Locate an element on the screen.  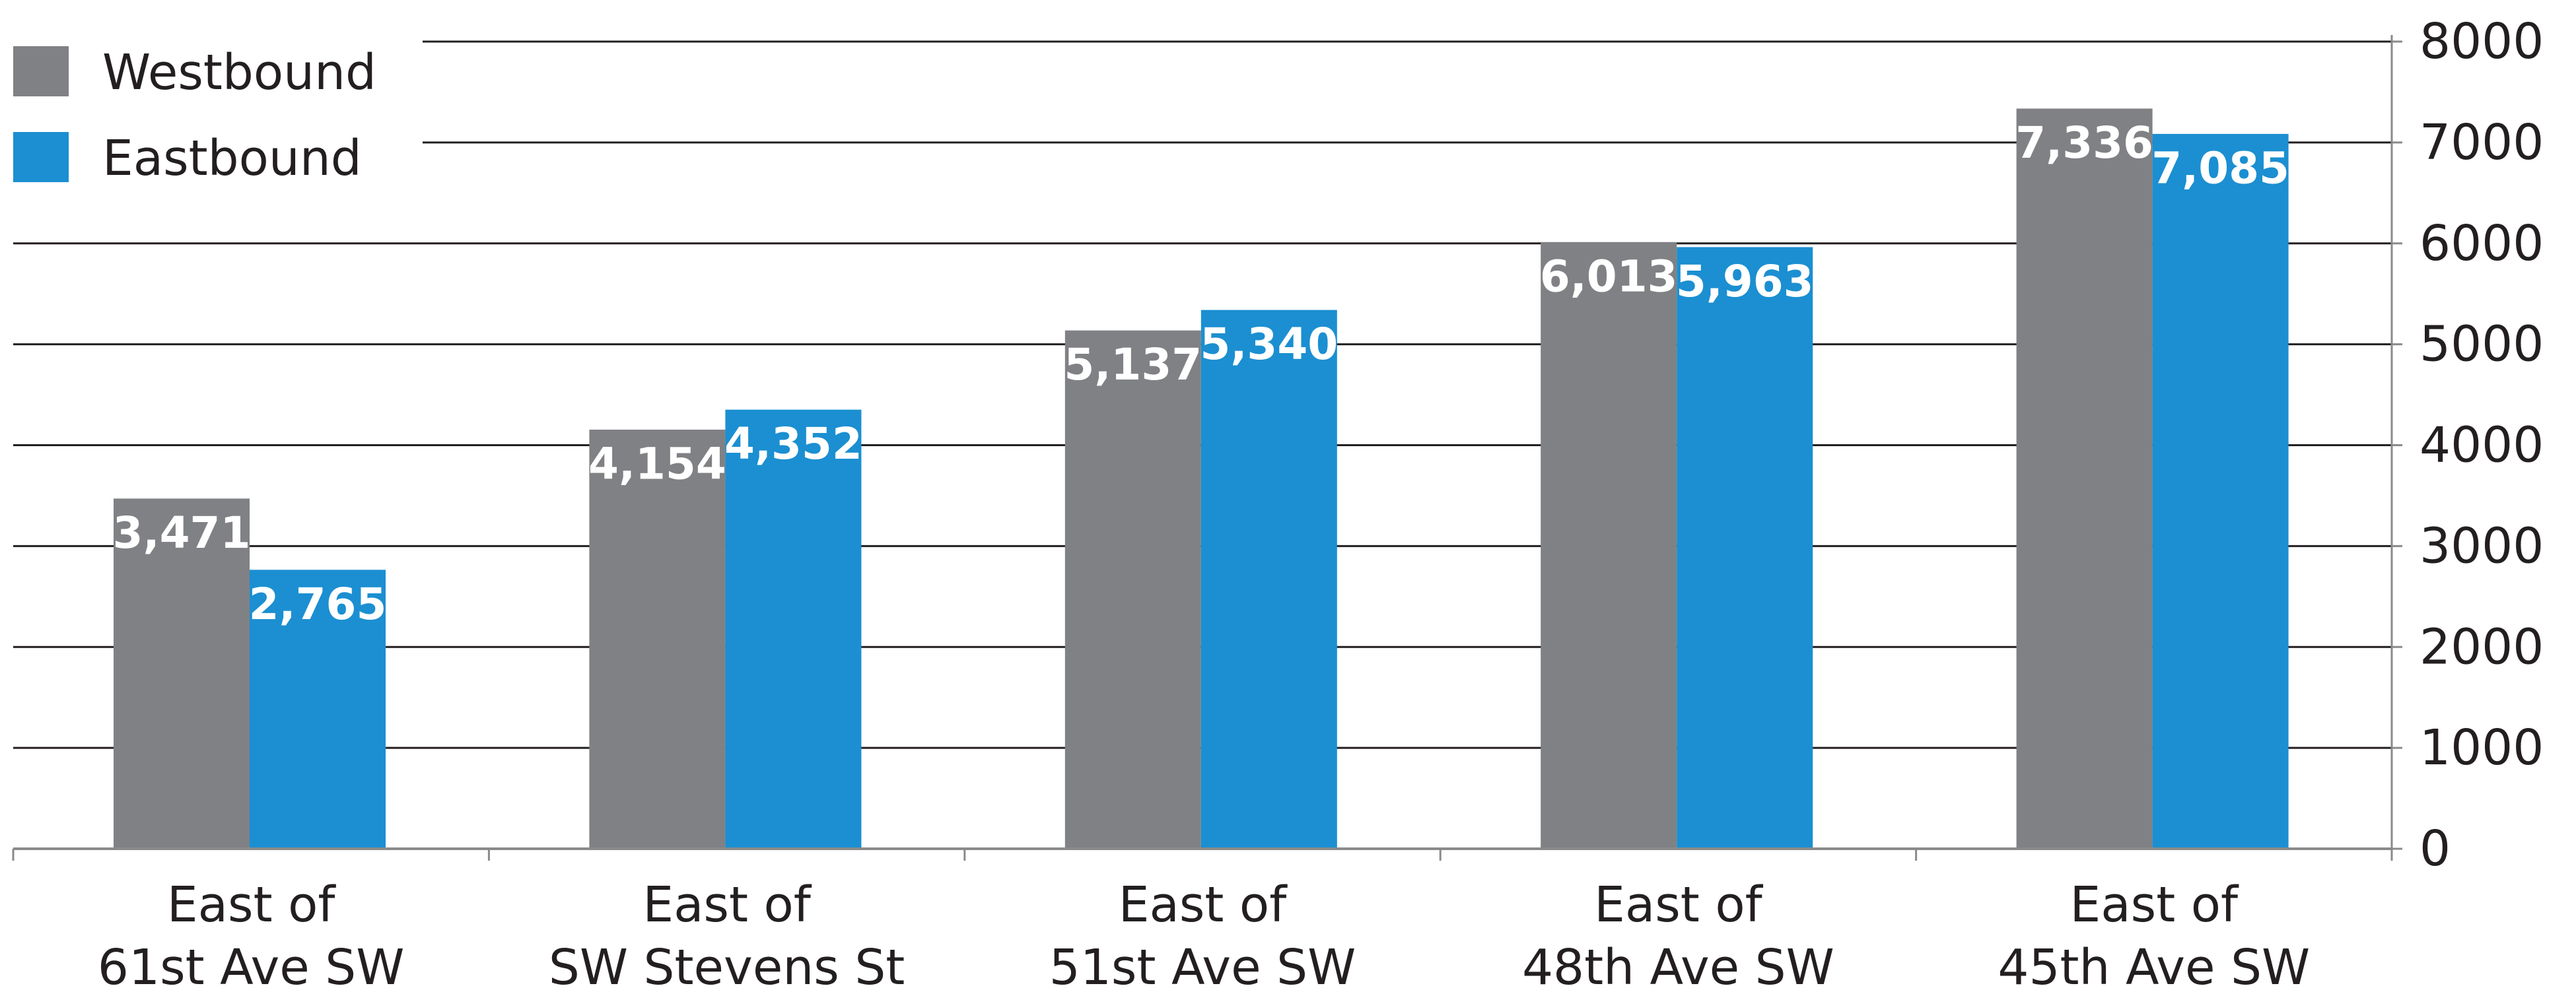
data-label: 6,013 is located at coordinates (1609, 276).